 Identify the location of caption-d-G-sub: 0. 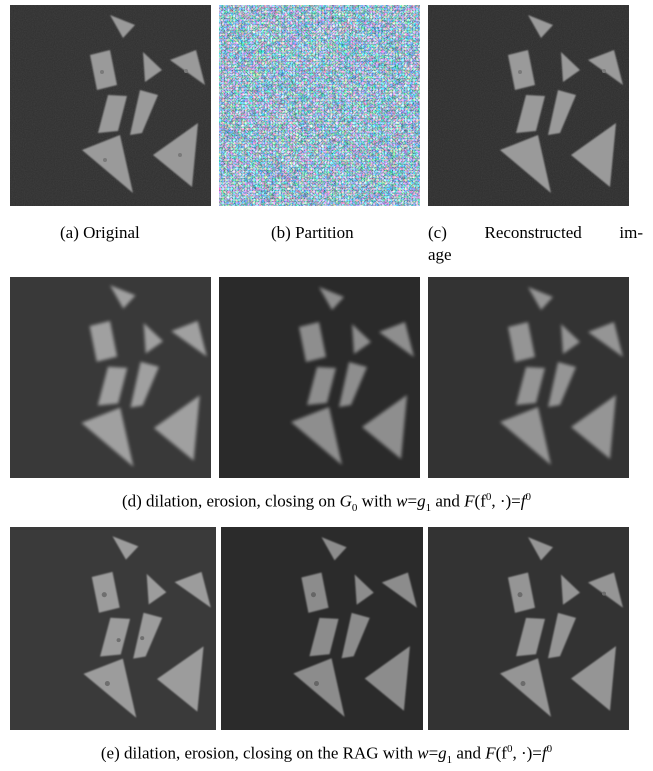
(354, 508).